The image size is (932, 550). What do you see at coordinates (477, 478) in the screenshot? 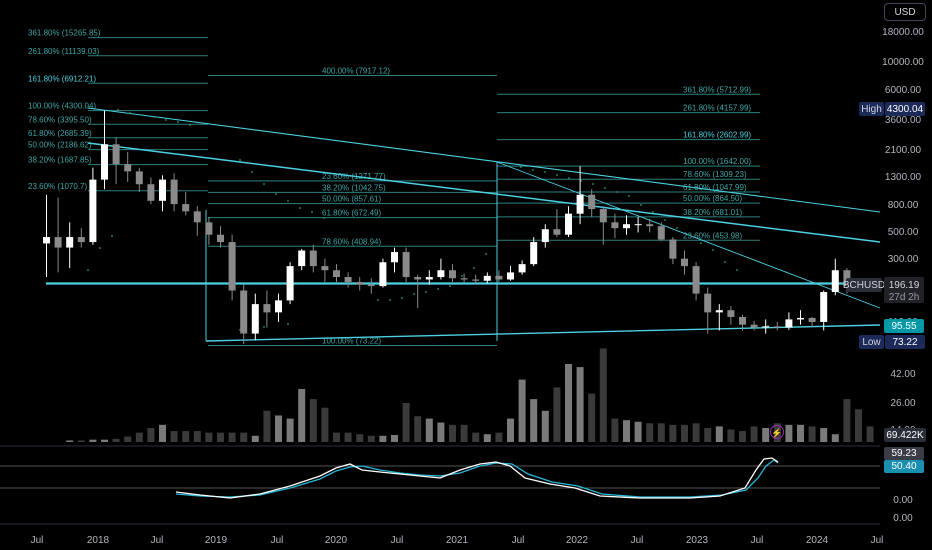
I see `stoch-k-line` at bounding box center [477, 478].